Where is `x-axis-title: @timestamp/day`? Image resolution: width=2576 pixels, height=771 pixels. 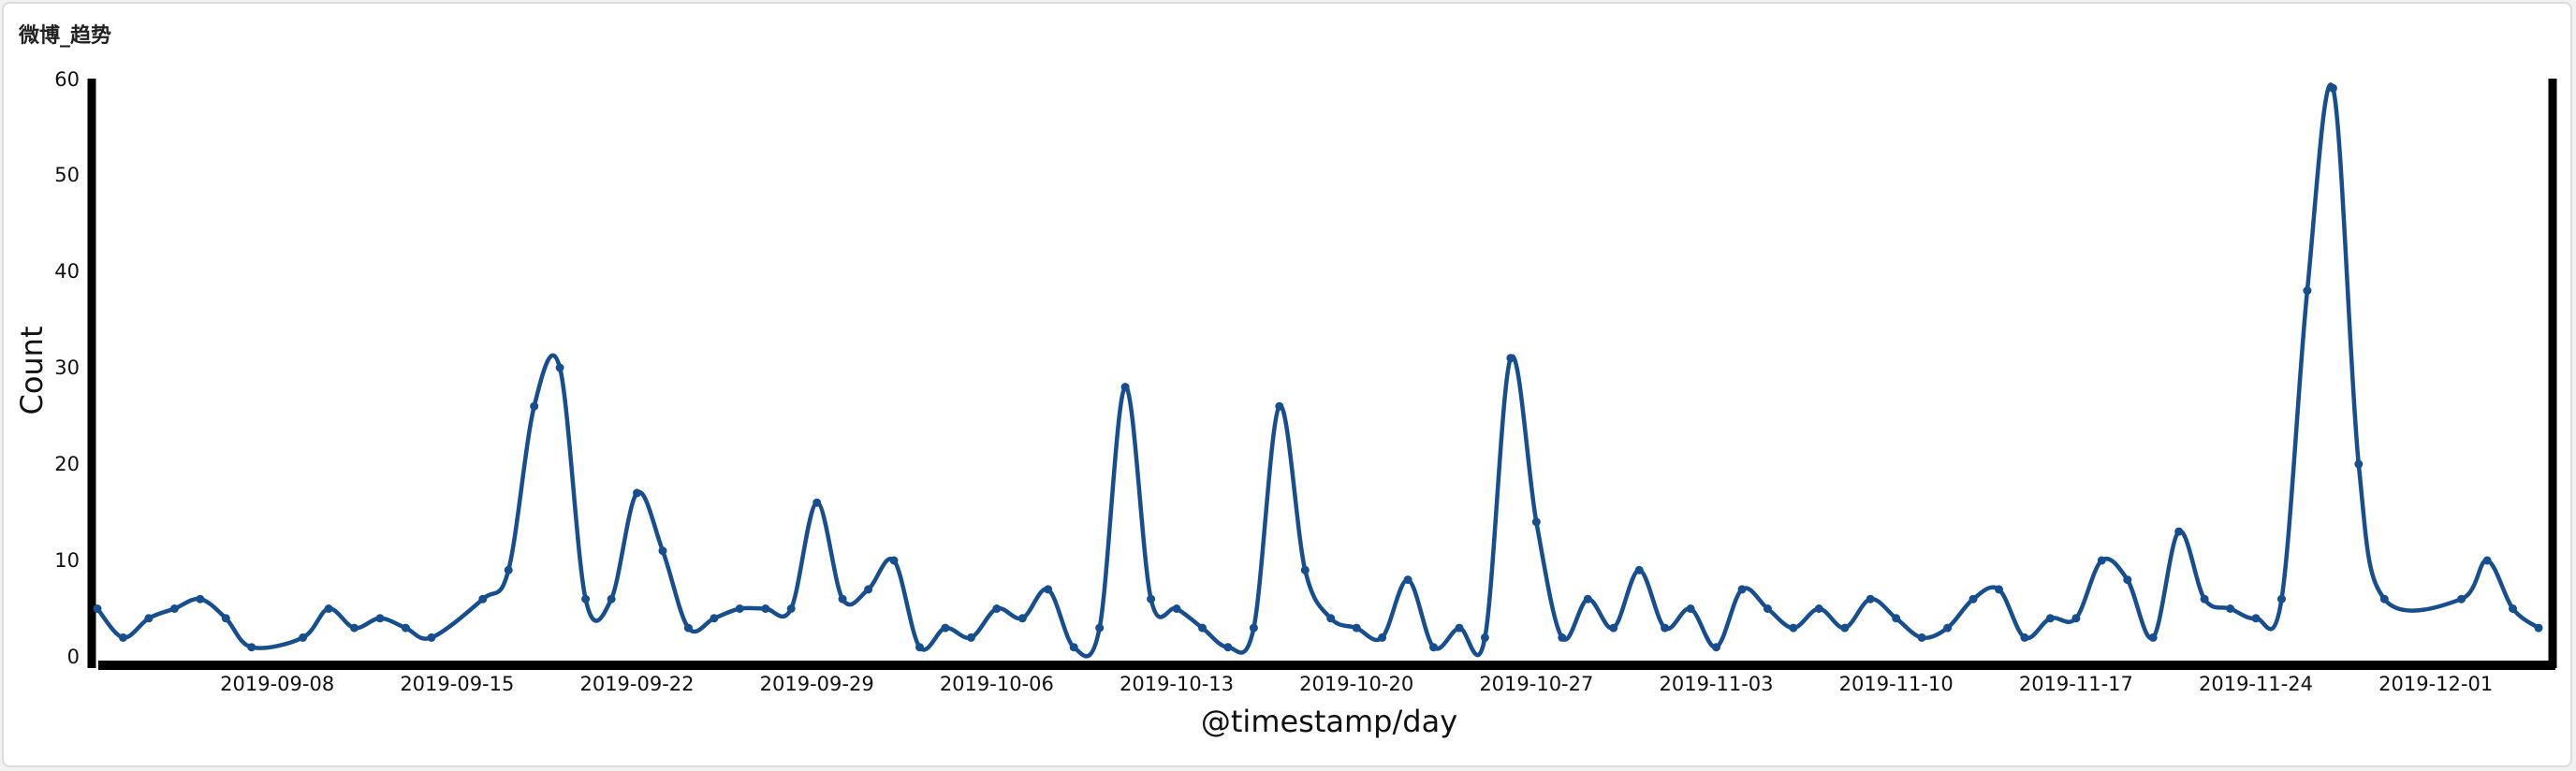
x-axis-title: @timestamp/day is located at coordinates (1329, 721).